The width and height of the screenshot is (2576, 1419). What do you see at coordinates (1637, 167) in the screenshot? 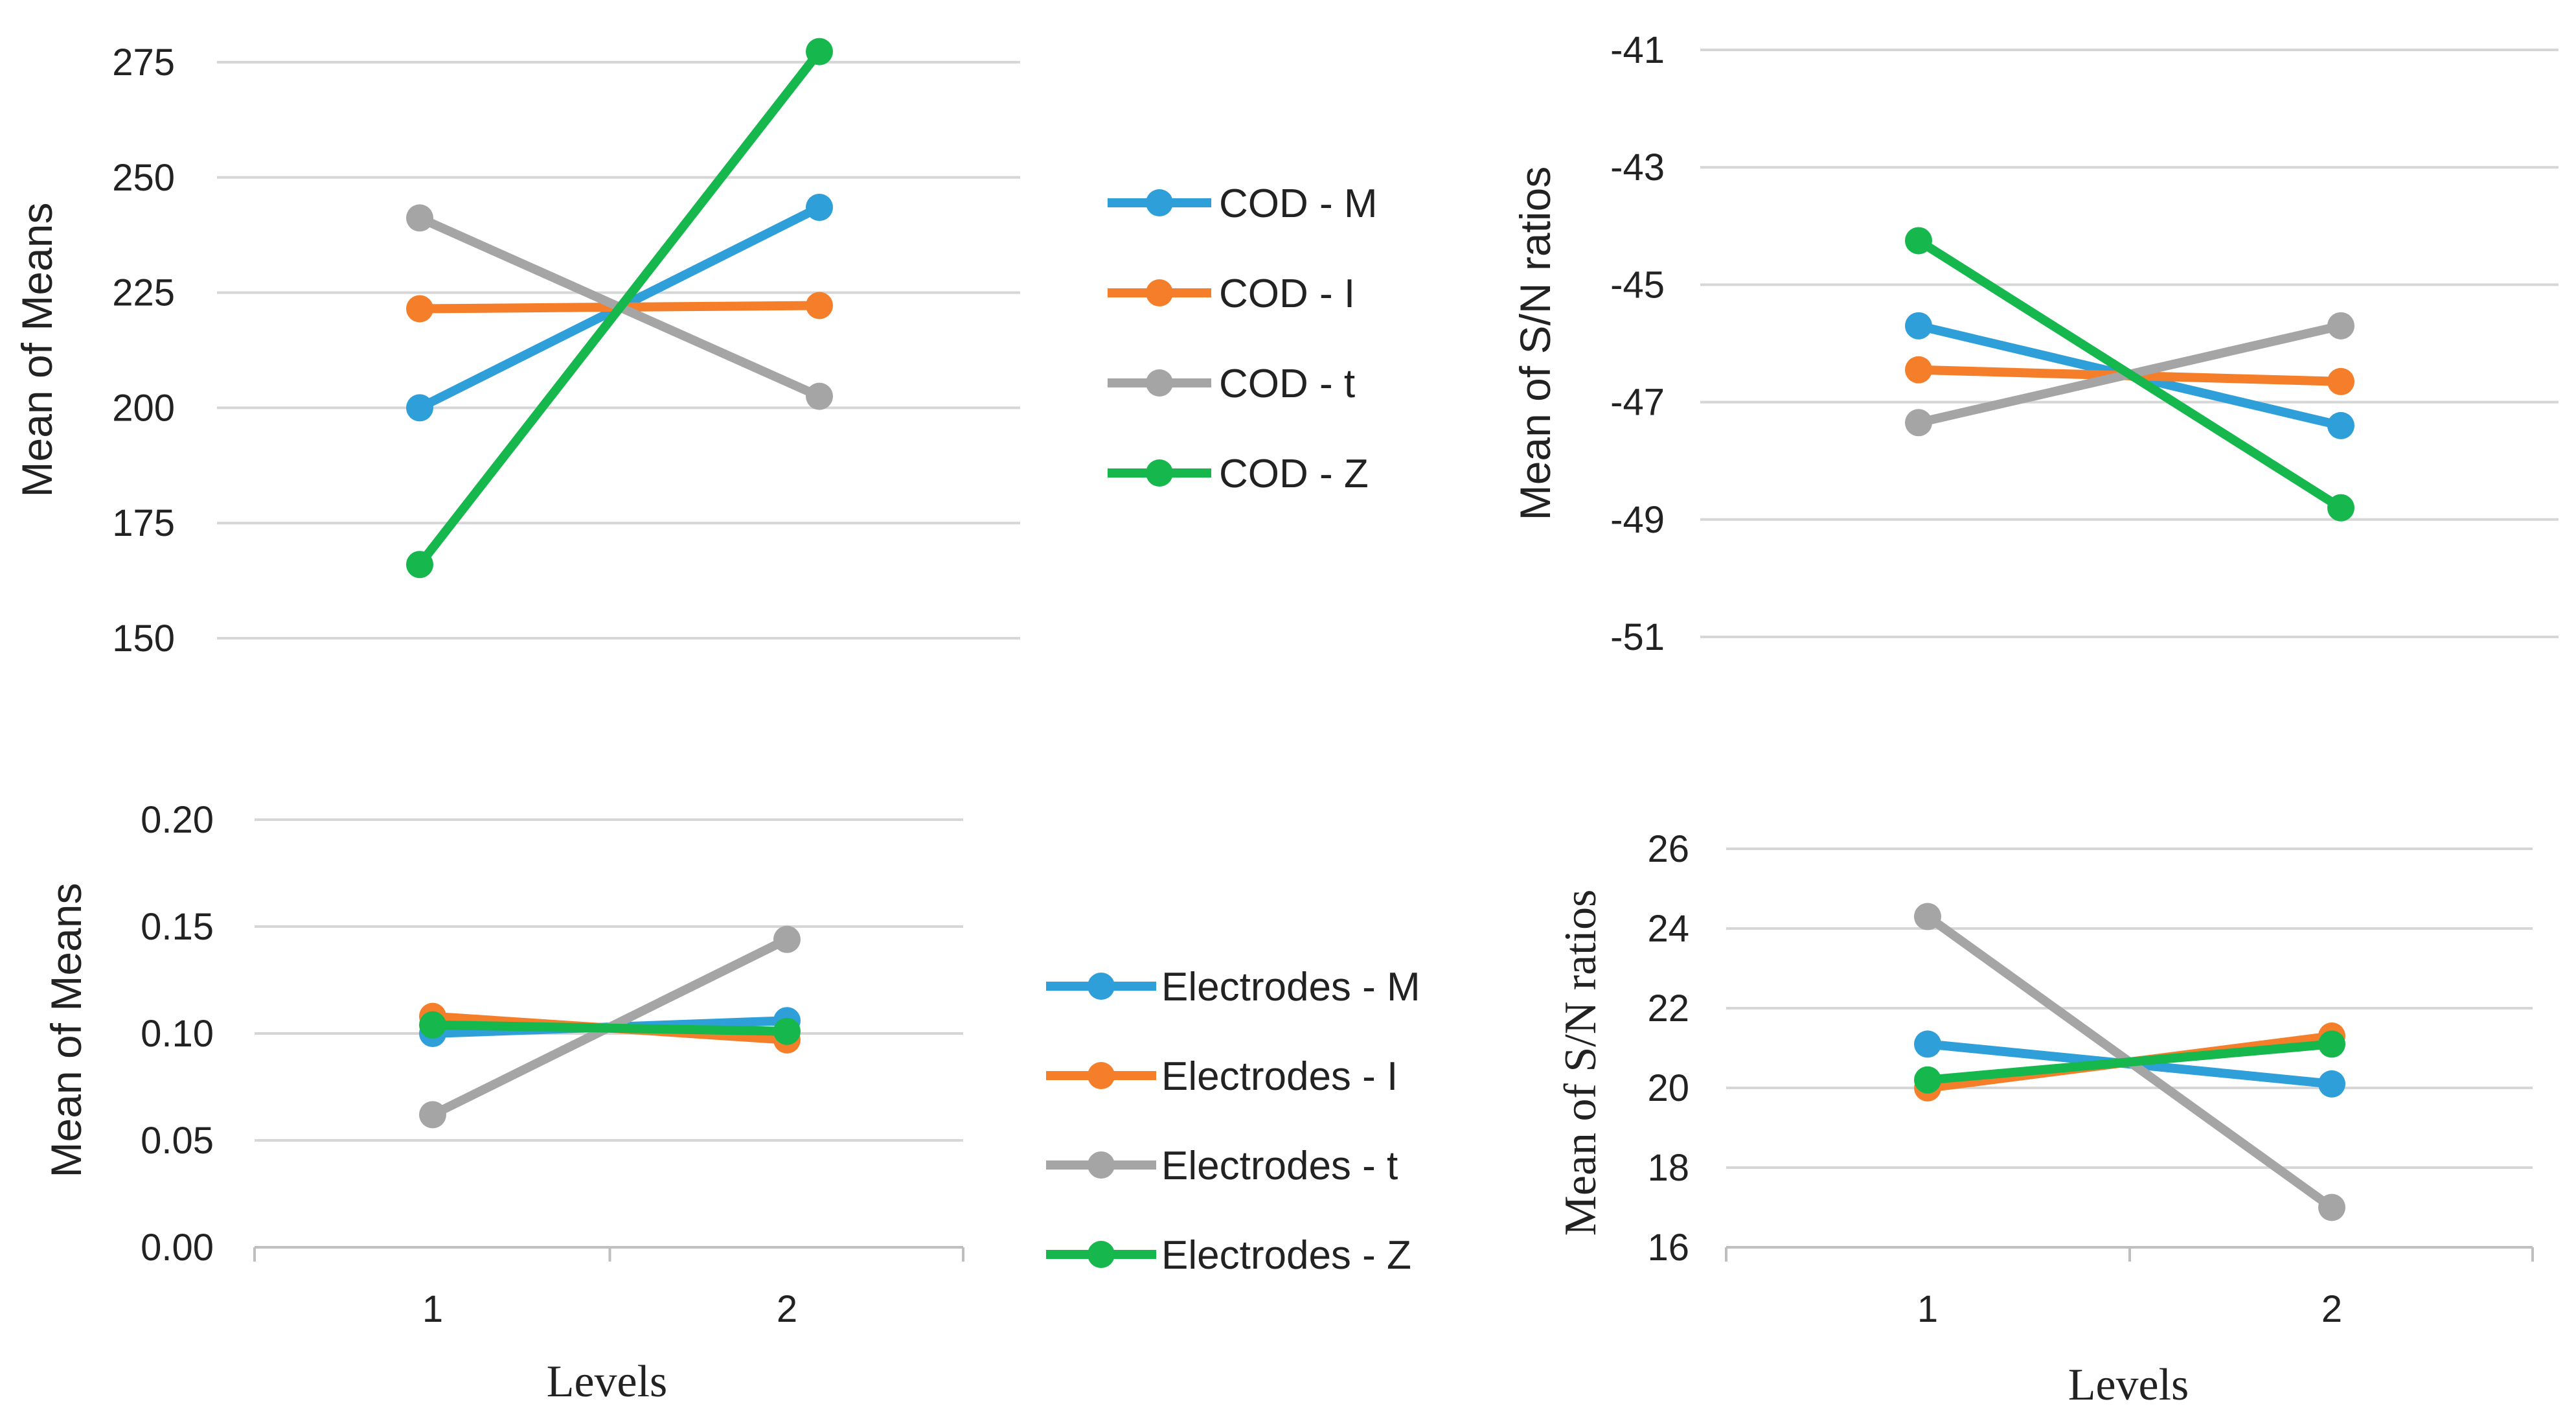
I see `y-tick-label: -43` at bounding box center [1637, 167].